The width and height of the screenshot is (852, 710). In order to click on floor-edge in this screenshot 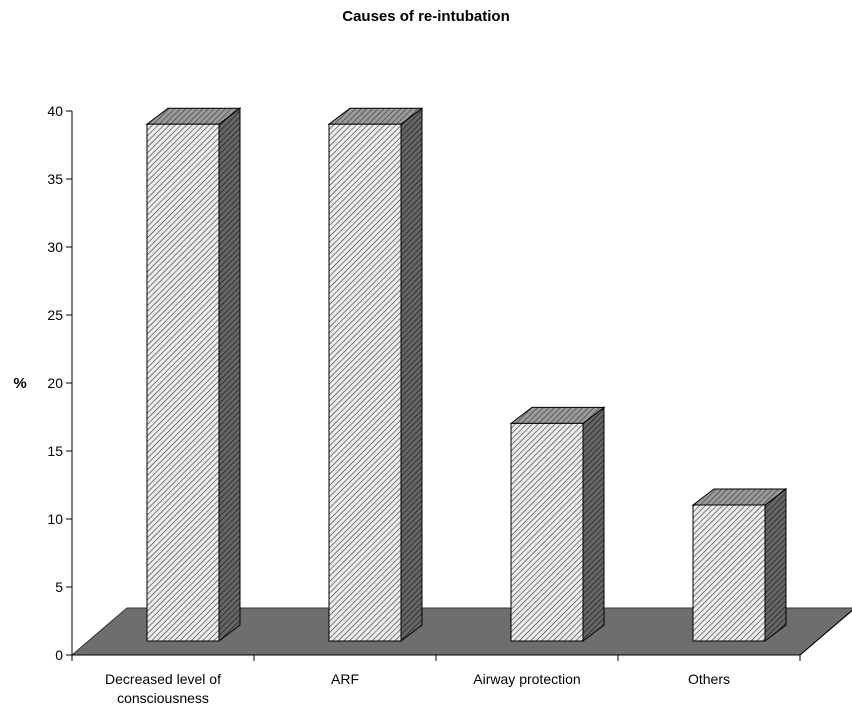, I will do `click(825, 632)`.